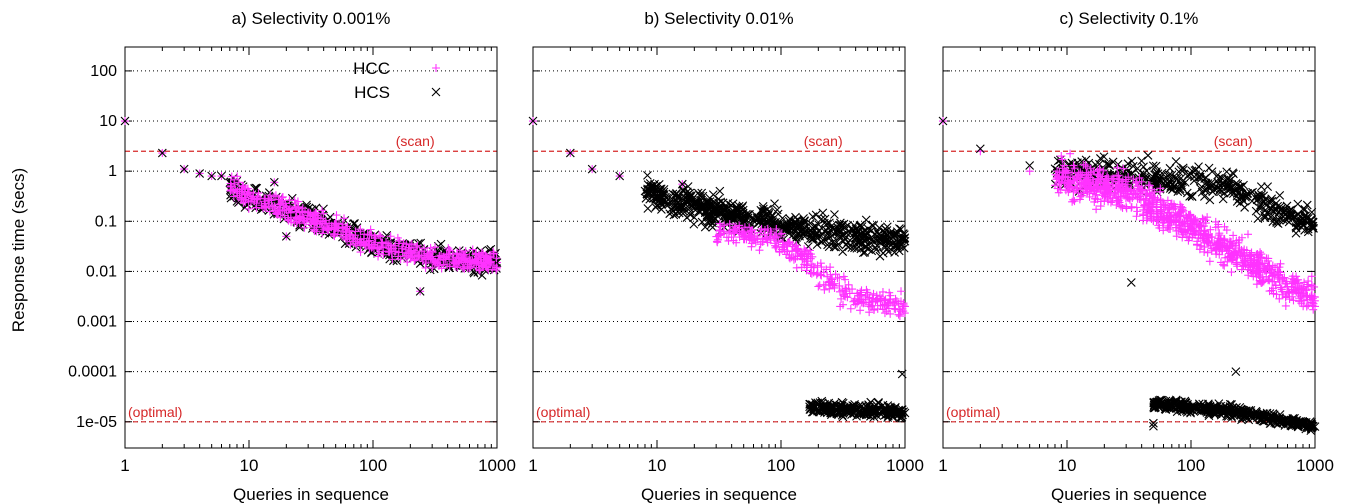 The image size is (1356, 504). I want to click on y-tick-label: 0.1, so click(106, 221).